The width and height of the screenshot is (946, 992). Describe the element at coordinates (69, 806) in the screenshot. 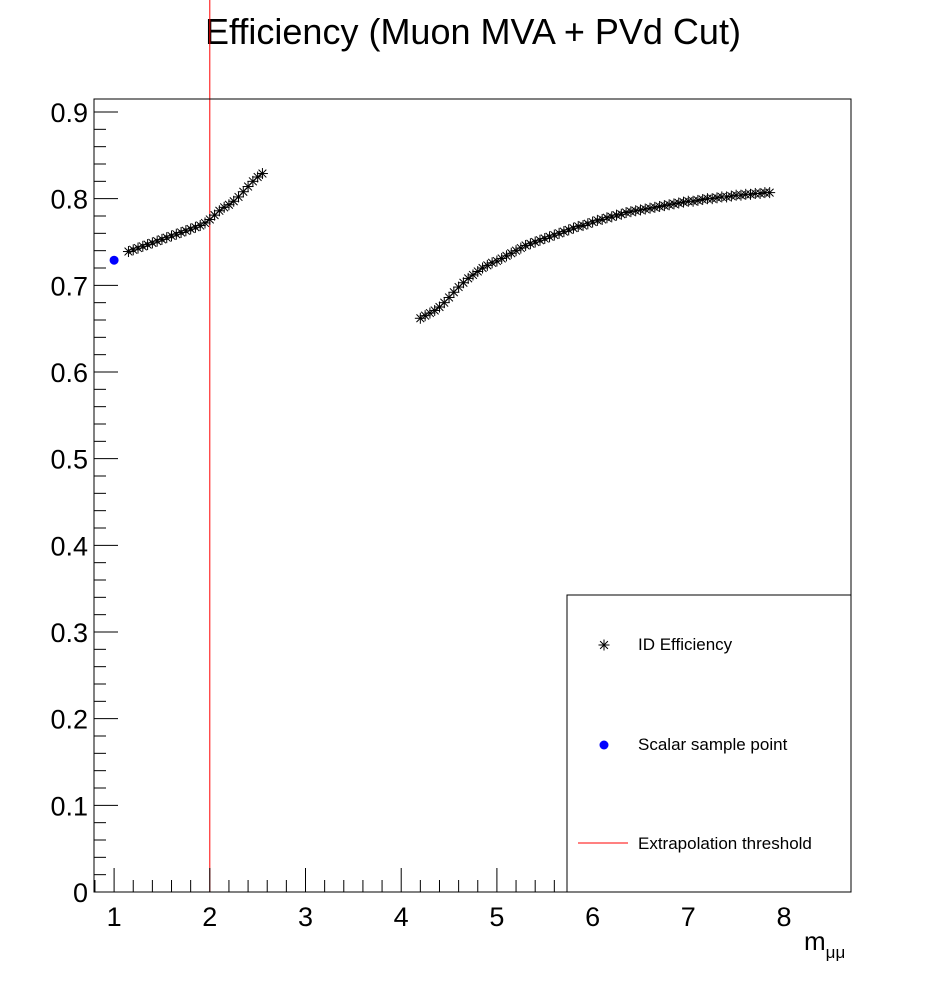

I see `y-tick-label: 0.1` at that location.